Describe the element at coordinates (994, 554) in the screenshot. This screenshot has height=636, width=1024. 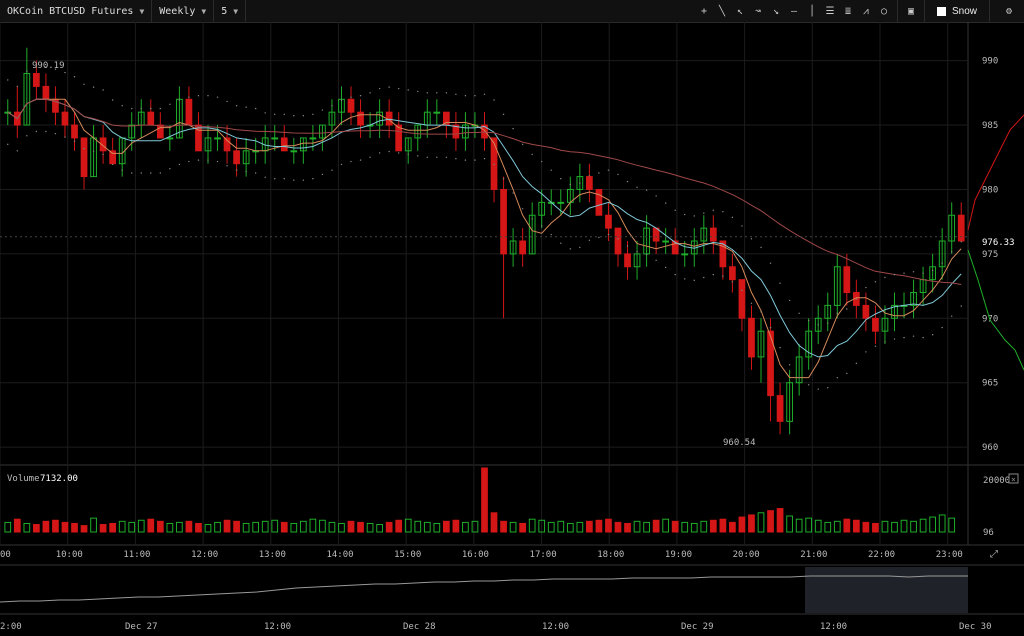
I see `expand-icon: ⤢` at that location.